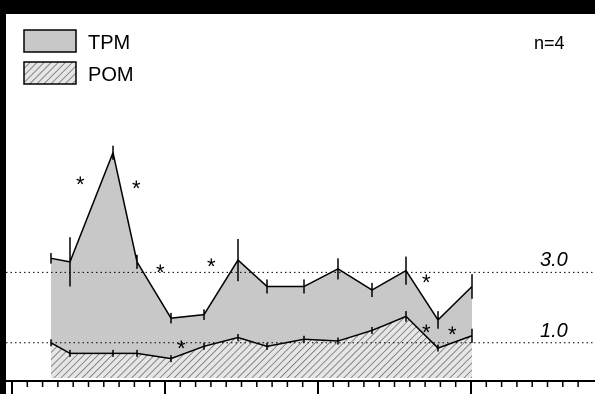 Image resolution: width=595 pixels, height=394 pixels. What do you see at coordinates (549, 43) in the screenshot?
I see `sample-size-label: n=4` at bounding box center [549, 43].